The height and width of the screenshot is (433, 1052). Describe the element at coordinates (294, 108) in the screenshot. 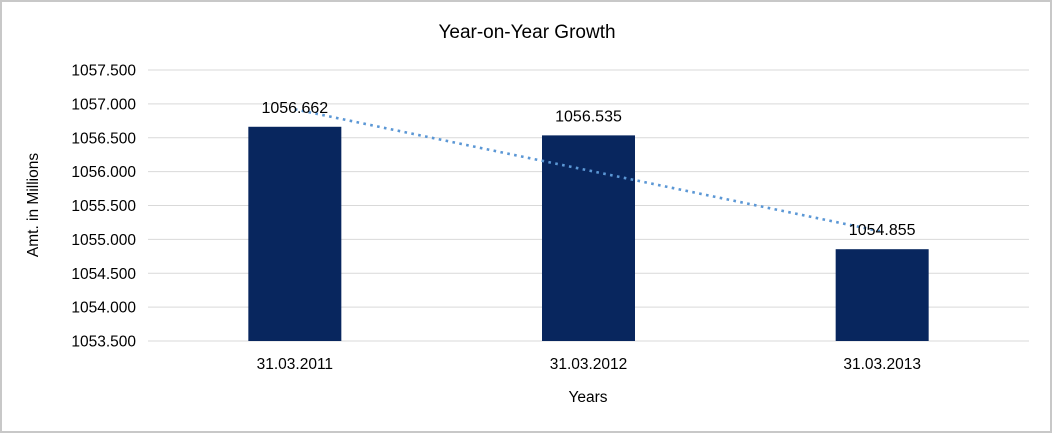

I see `bar-data-label: 1056.662` at that location.